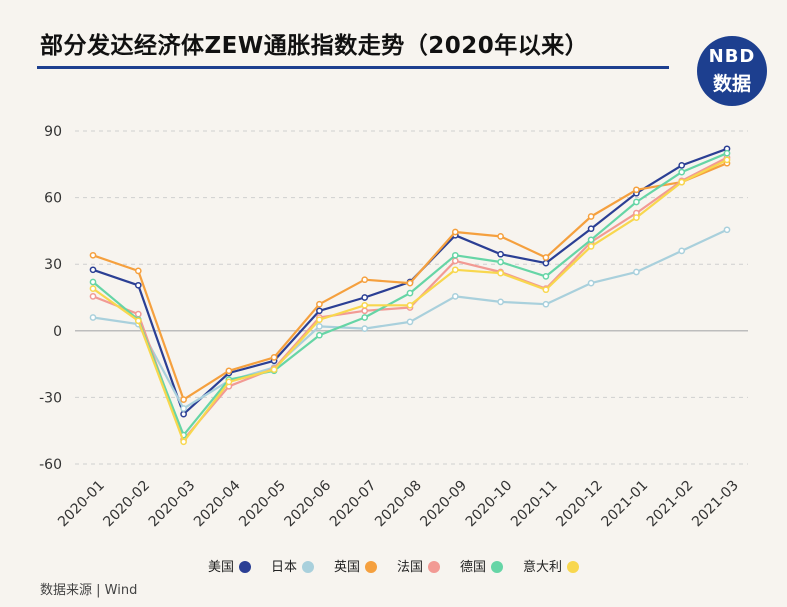 This screenshot has height=607, width=787. Describe the element at coordinates (732, 56) in the screenshot. I see `logo-text-nbd: NBD` at that location.